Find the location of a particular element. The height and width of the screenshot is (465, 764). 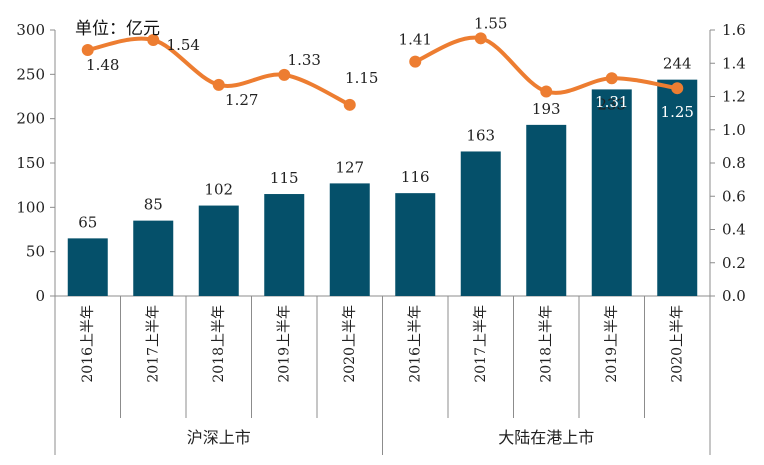

bar-value-label: 65 is located at coordinates (87, 222).